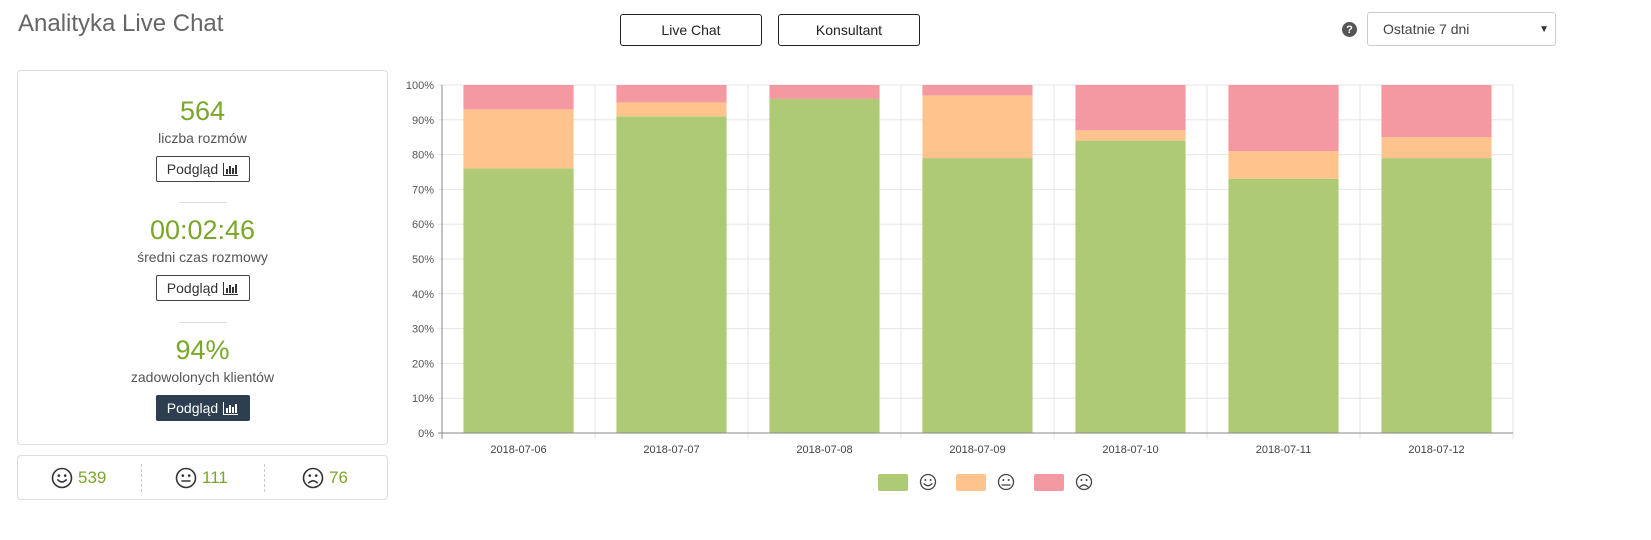 This screenshot has height=540, width=1651. What do you see at coordinates (671, 450) in the screenshot?
I see `x-tick-label: 2018-07-07` at bounding box center [671, 450].